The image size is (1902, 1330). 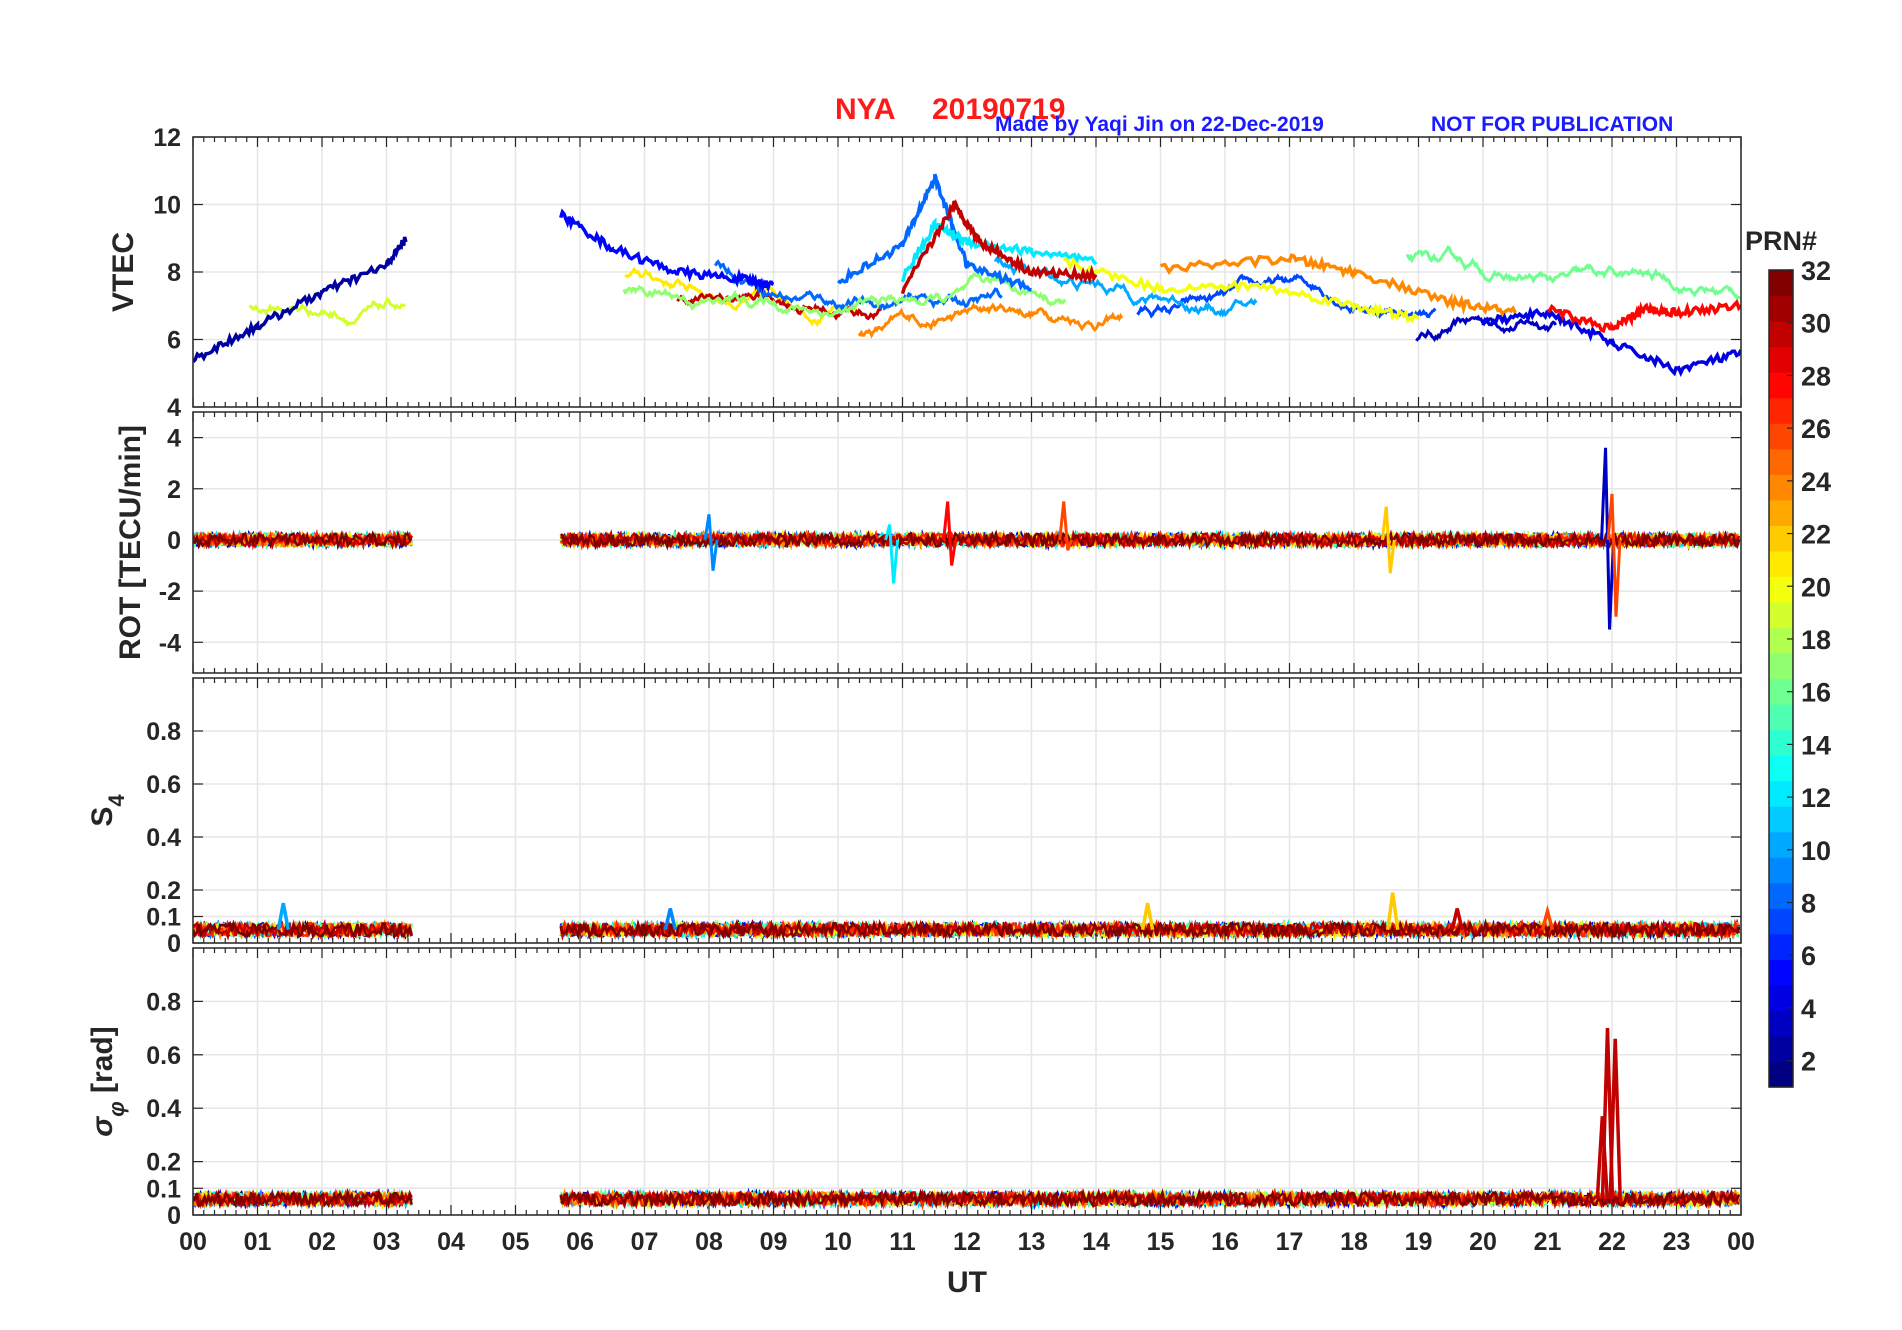 What do you see at coordinates (1816, 429) in the screenshot?
I see `colorbar-tick-label: 26` at bounding box center [1816, 429].